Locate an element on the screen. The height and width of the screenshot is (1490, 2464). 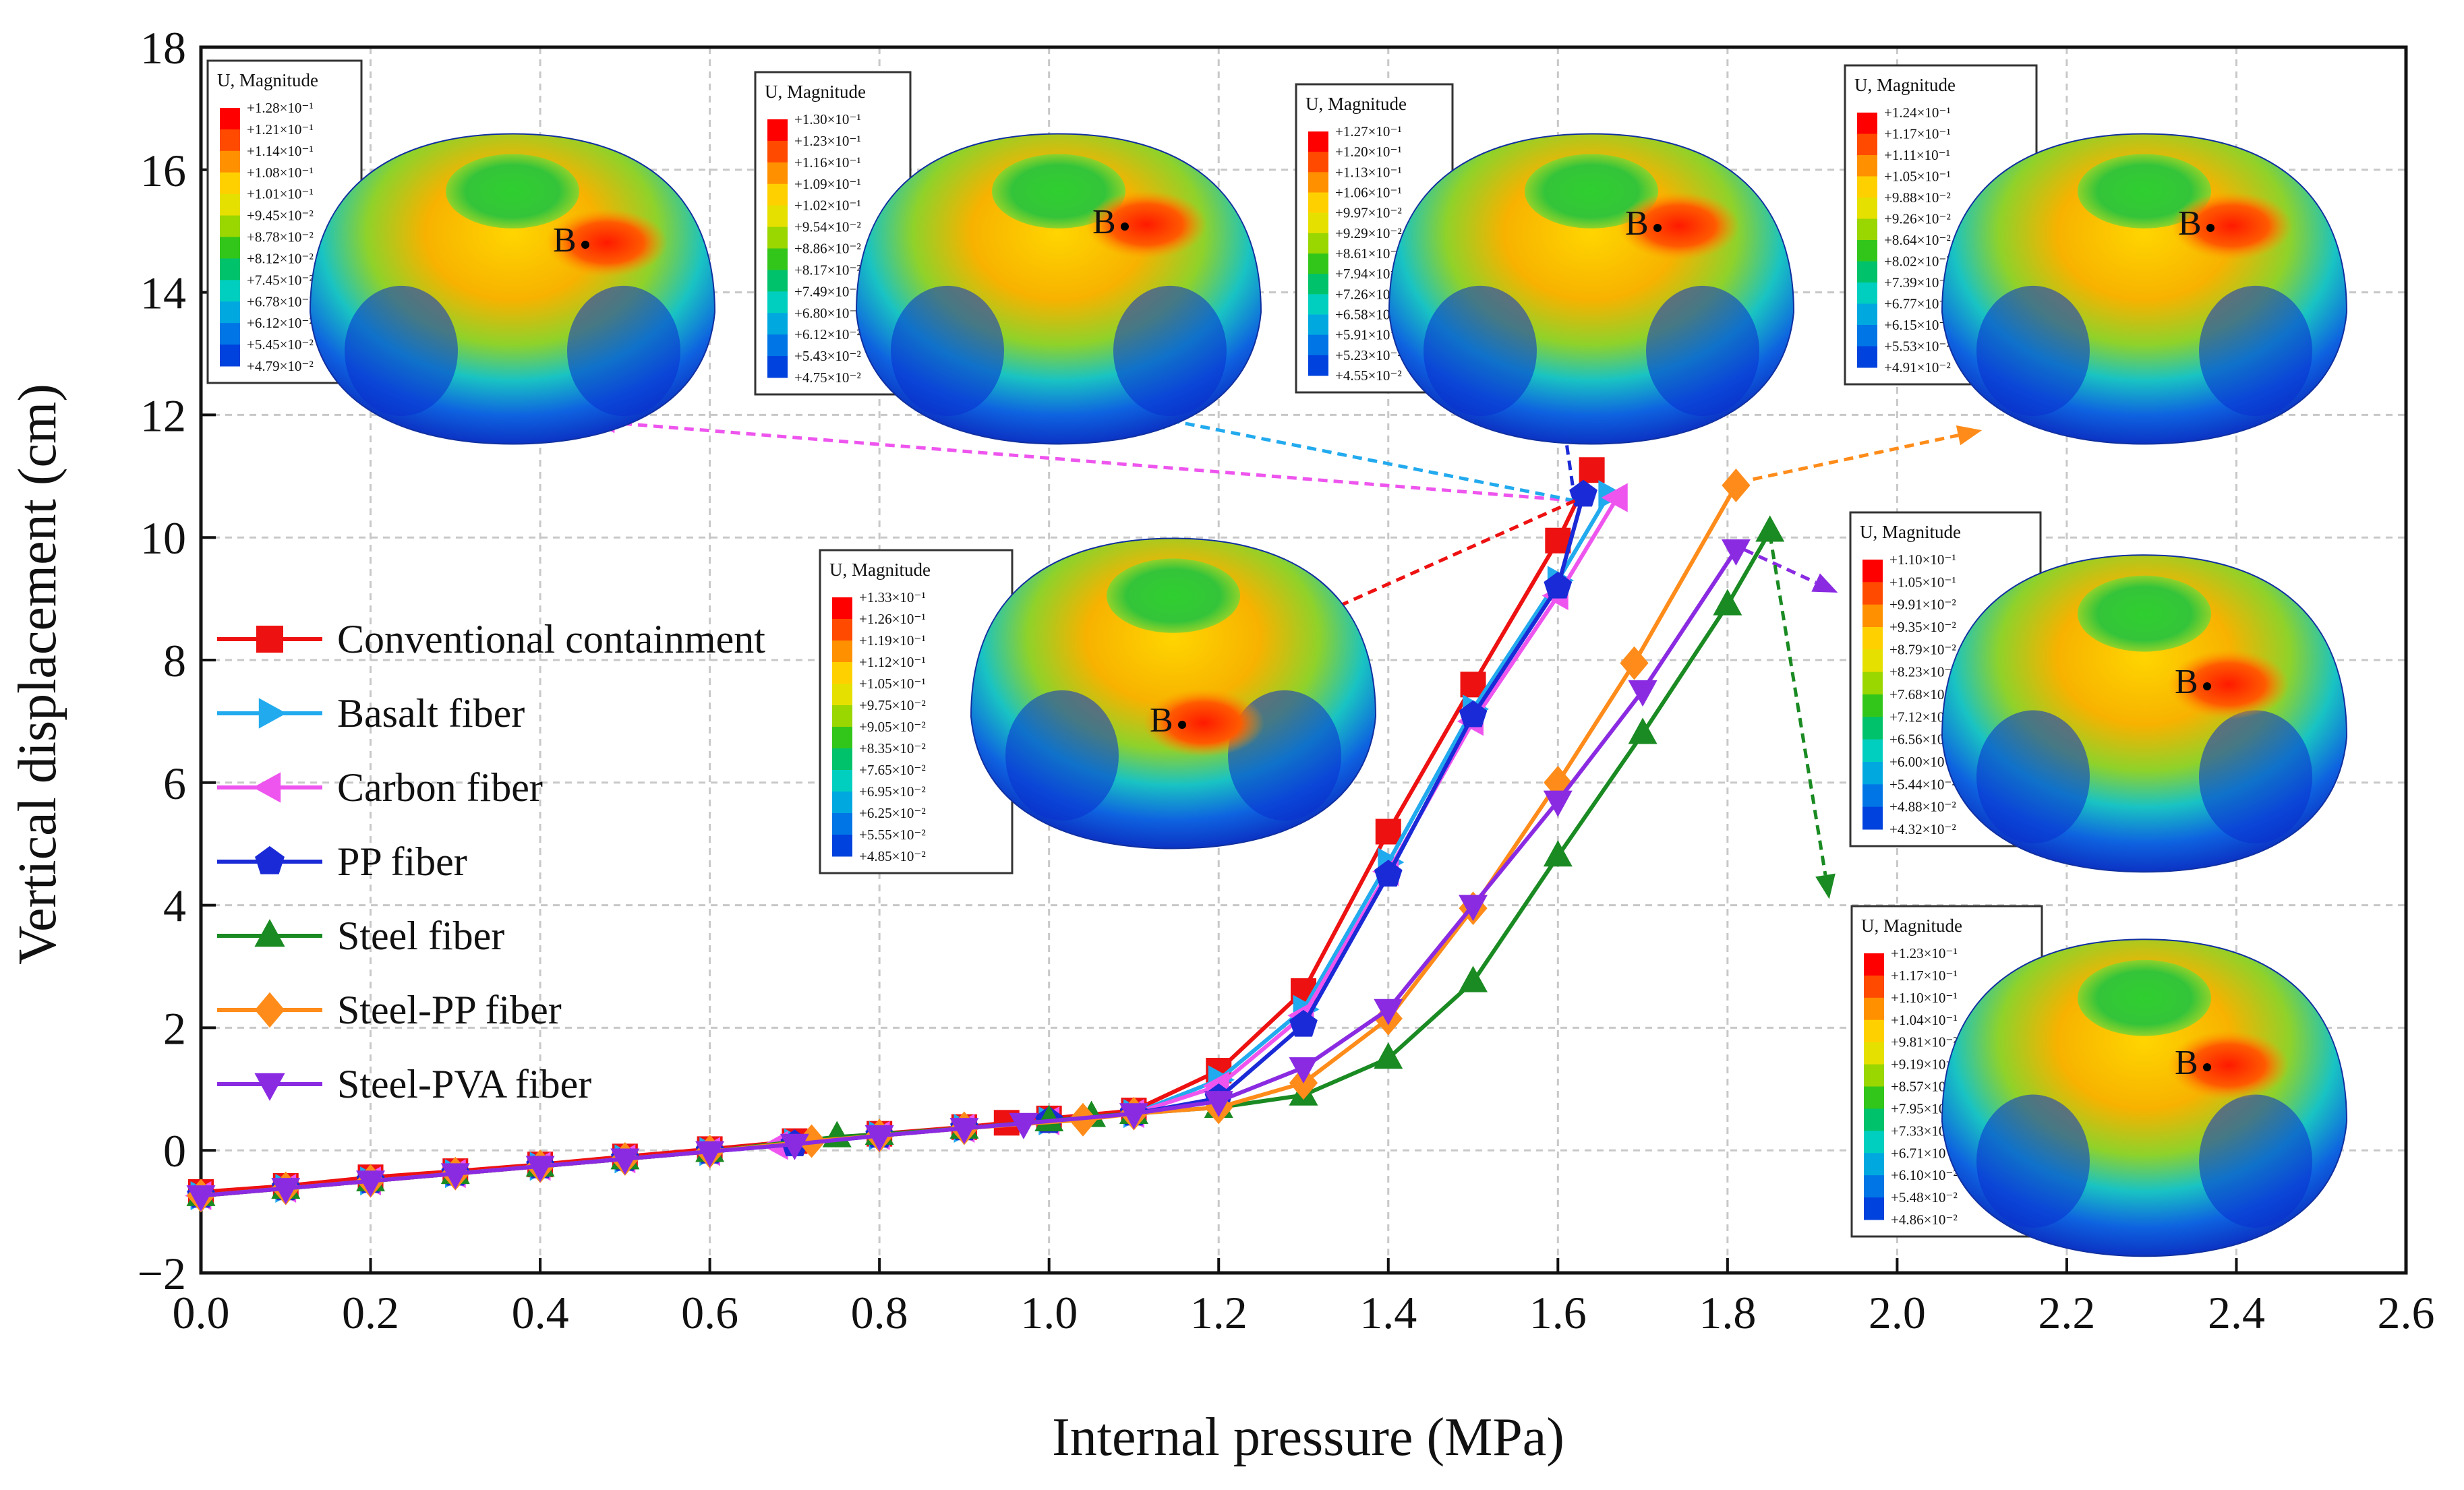
legend-marker is located at coordinates (270, 860).